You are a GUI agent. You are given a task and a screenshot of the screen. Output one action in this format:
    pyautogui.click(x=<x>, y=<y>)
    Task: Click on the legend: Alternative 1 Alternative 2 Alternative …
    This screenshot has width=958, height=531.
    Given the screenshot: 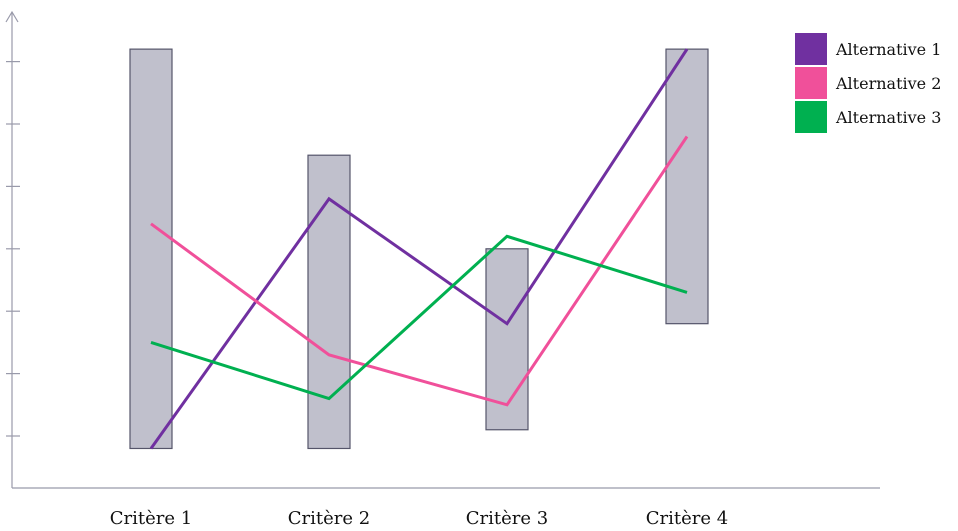 What is the action you would take?
    pyautogui.click(x=868, y=83)
    